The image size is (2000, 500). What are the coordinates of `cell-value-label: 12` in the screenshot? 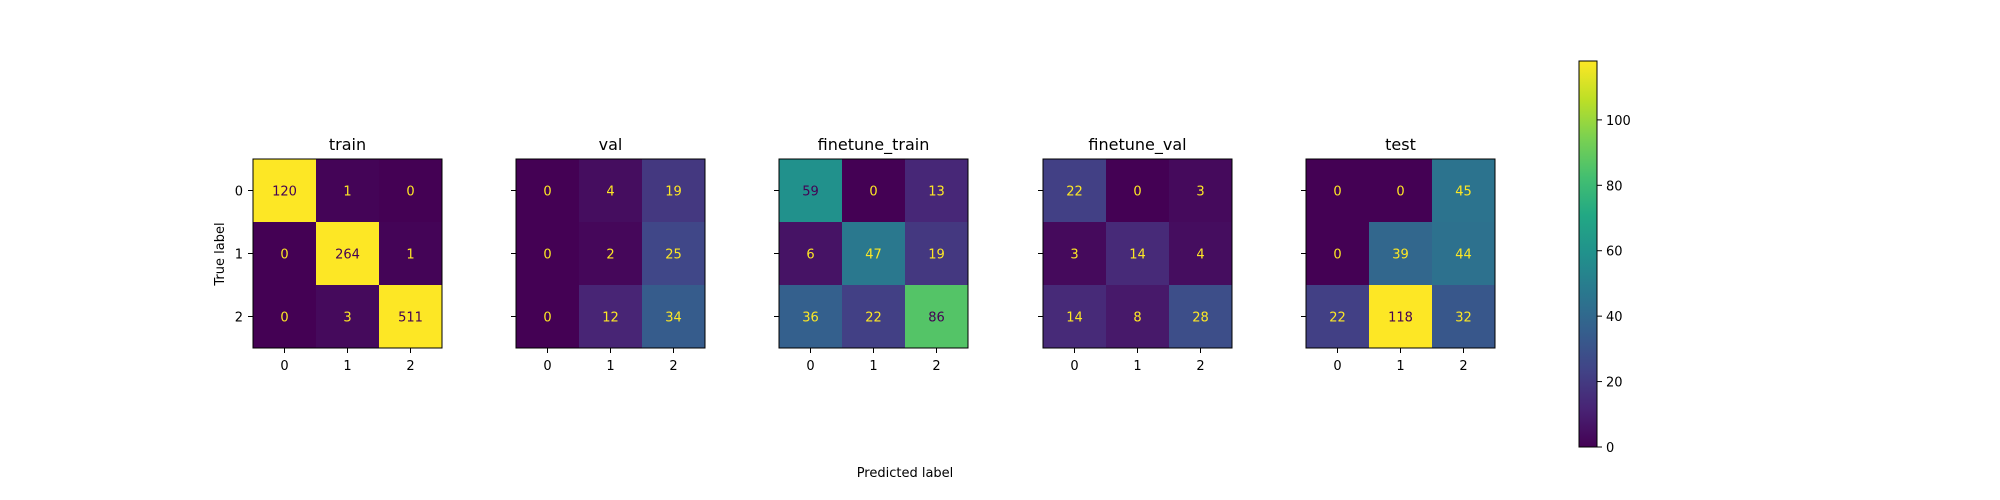 It's located at (610, 318).